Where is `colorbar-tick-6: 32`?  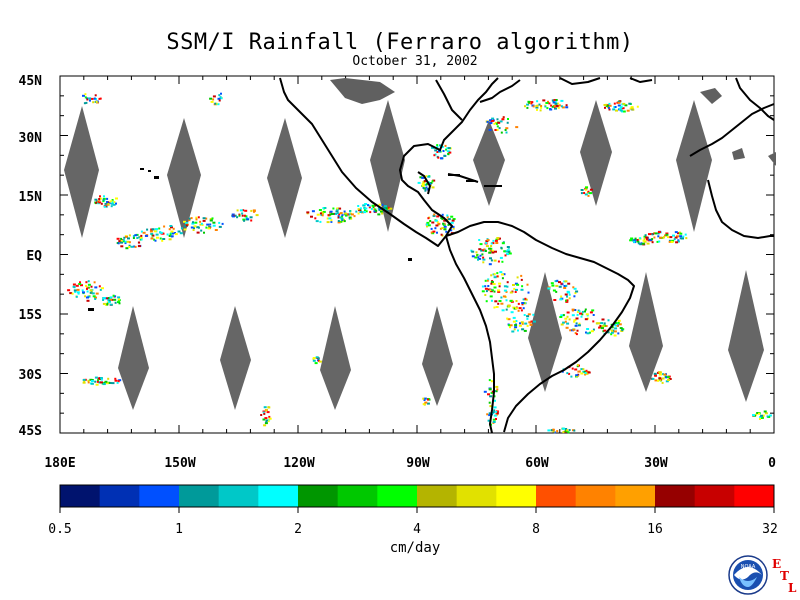
colorbar-tick-6: 32 is located at coordinates (770, 529).